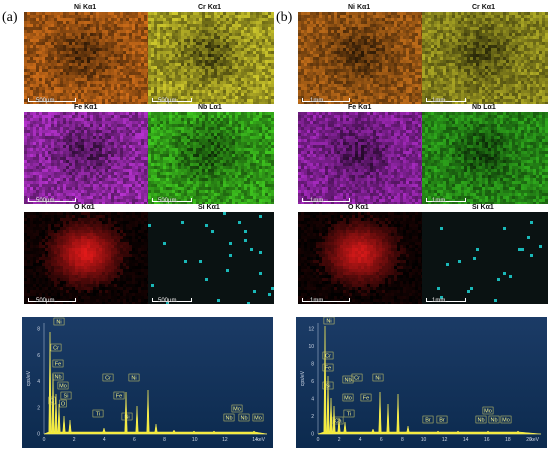 The height and width of the screenshot is (455, 550). I want to click on y-tick-label: 6, so click(38, 356).